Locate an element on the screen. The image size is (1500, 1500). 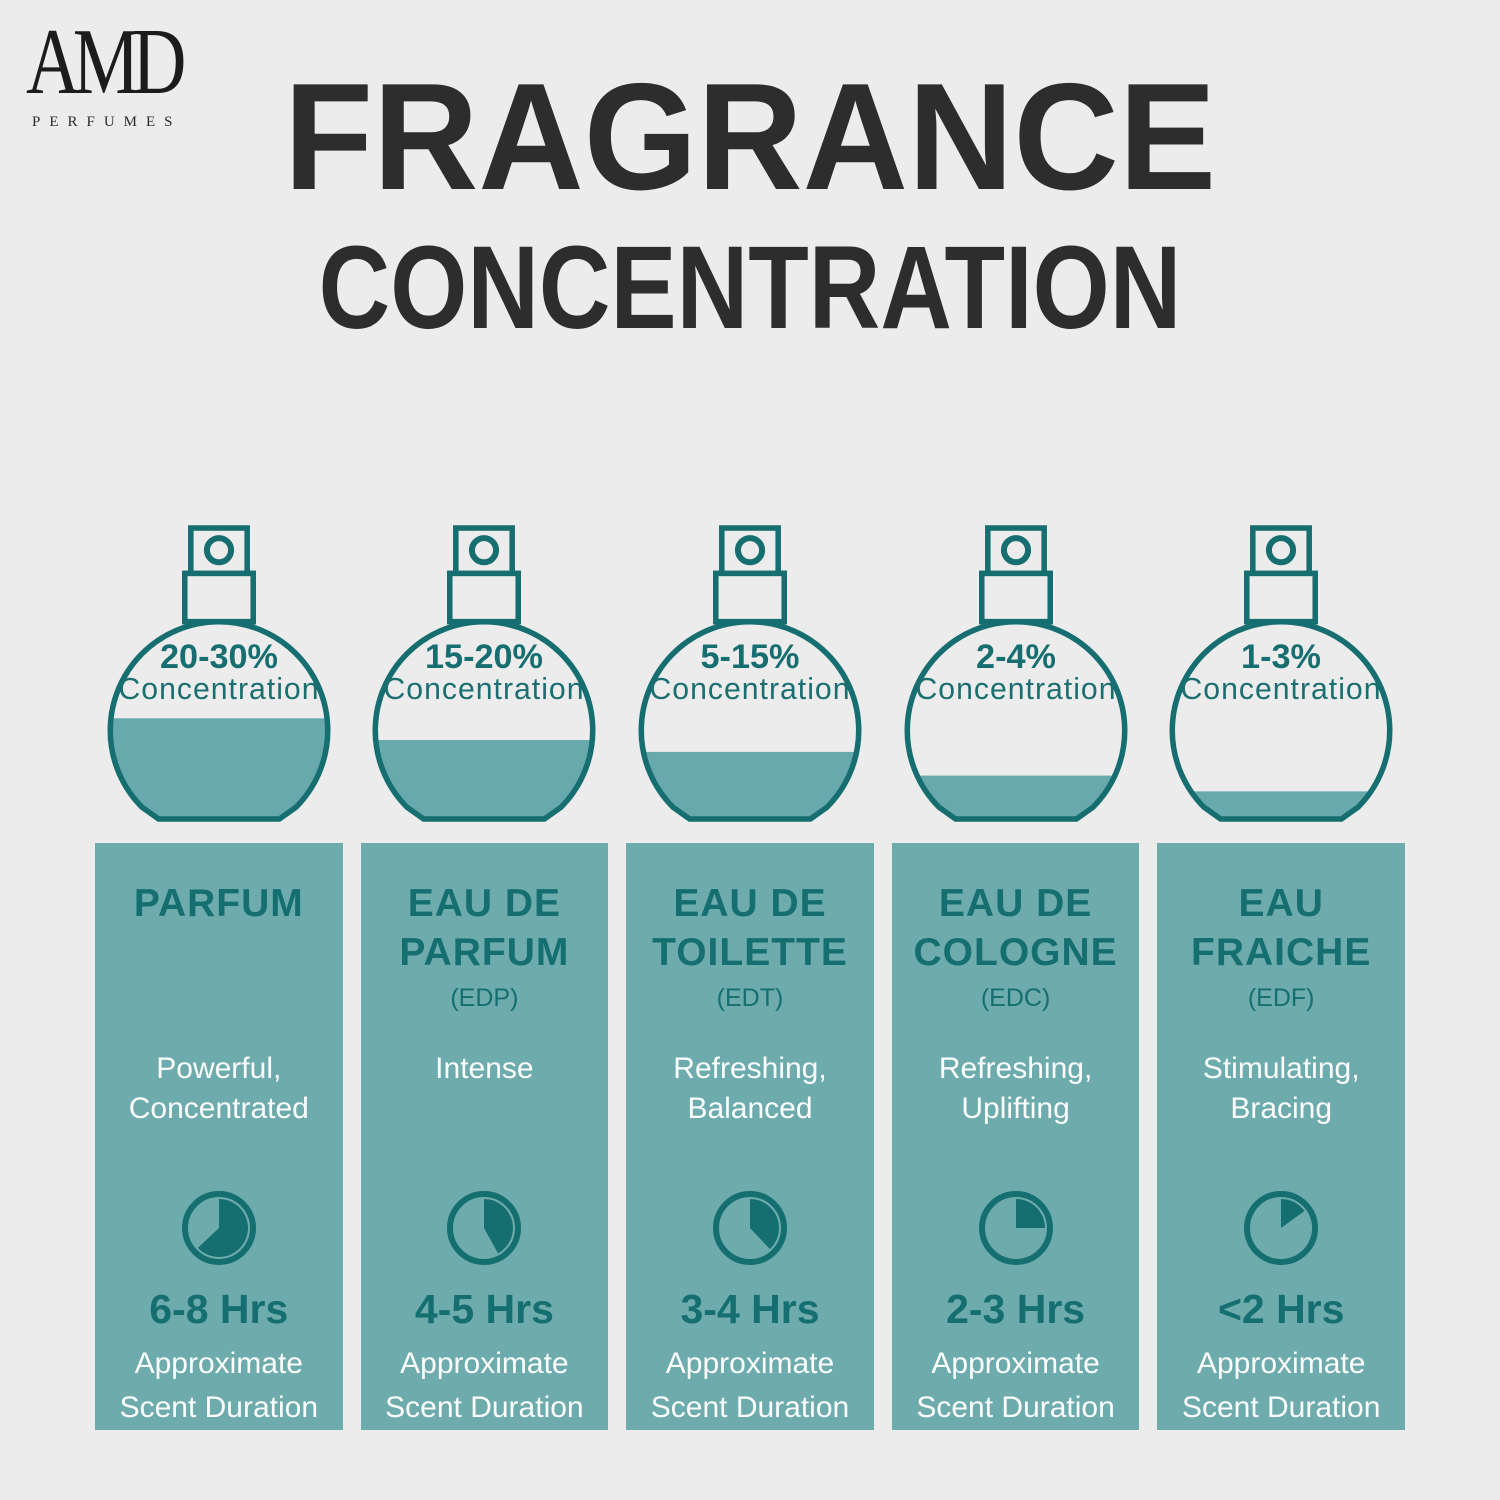
concentration-percent: 20-30% is located at coordinates (219, 657).